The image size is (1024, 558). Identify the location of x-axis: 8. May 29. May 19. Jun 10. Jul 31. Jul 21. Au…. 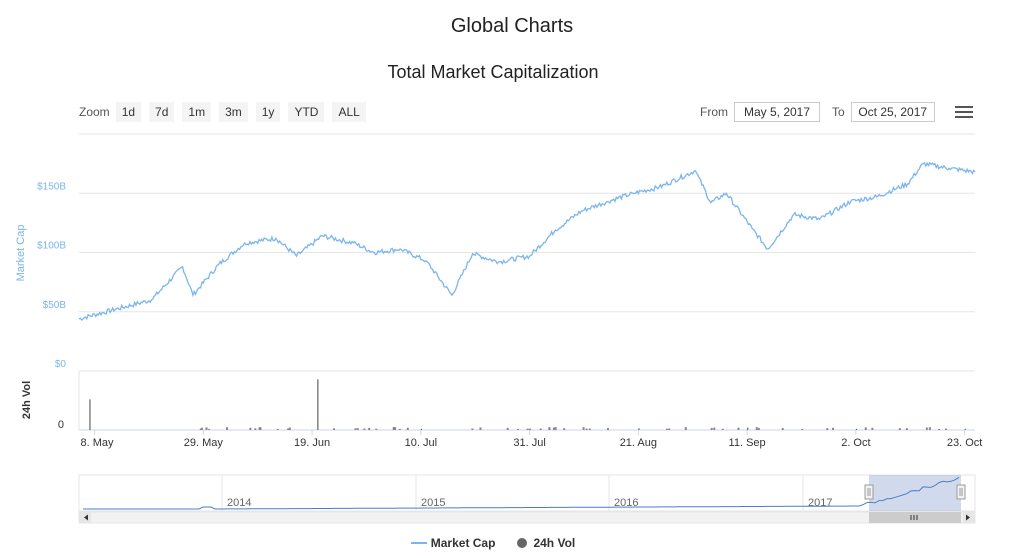
(531, 439).